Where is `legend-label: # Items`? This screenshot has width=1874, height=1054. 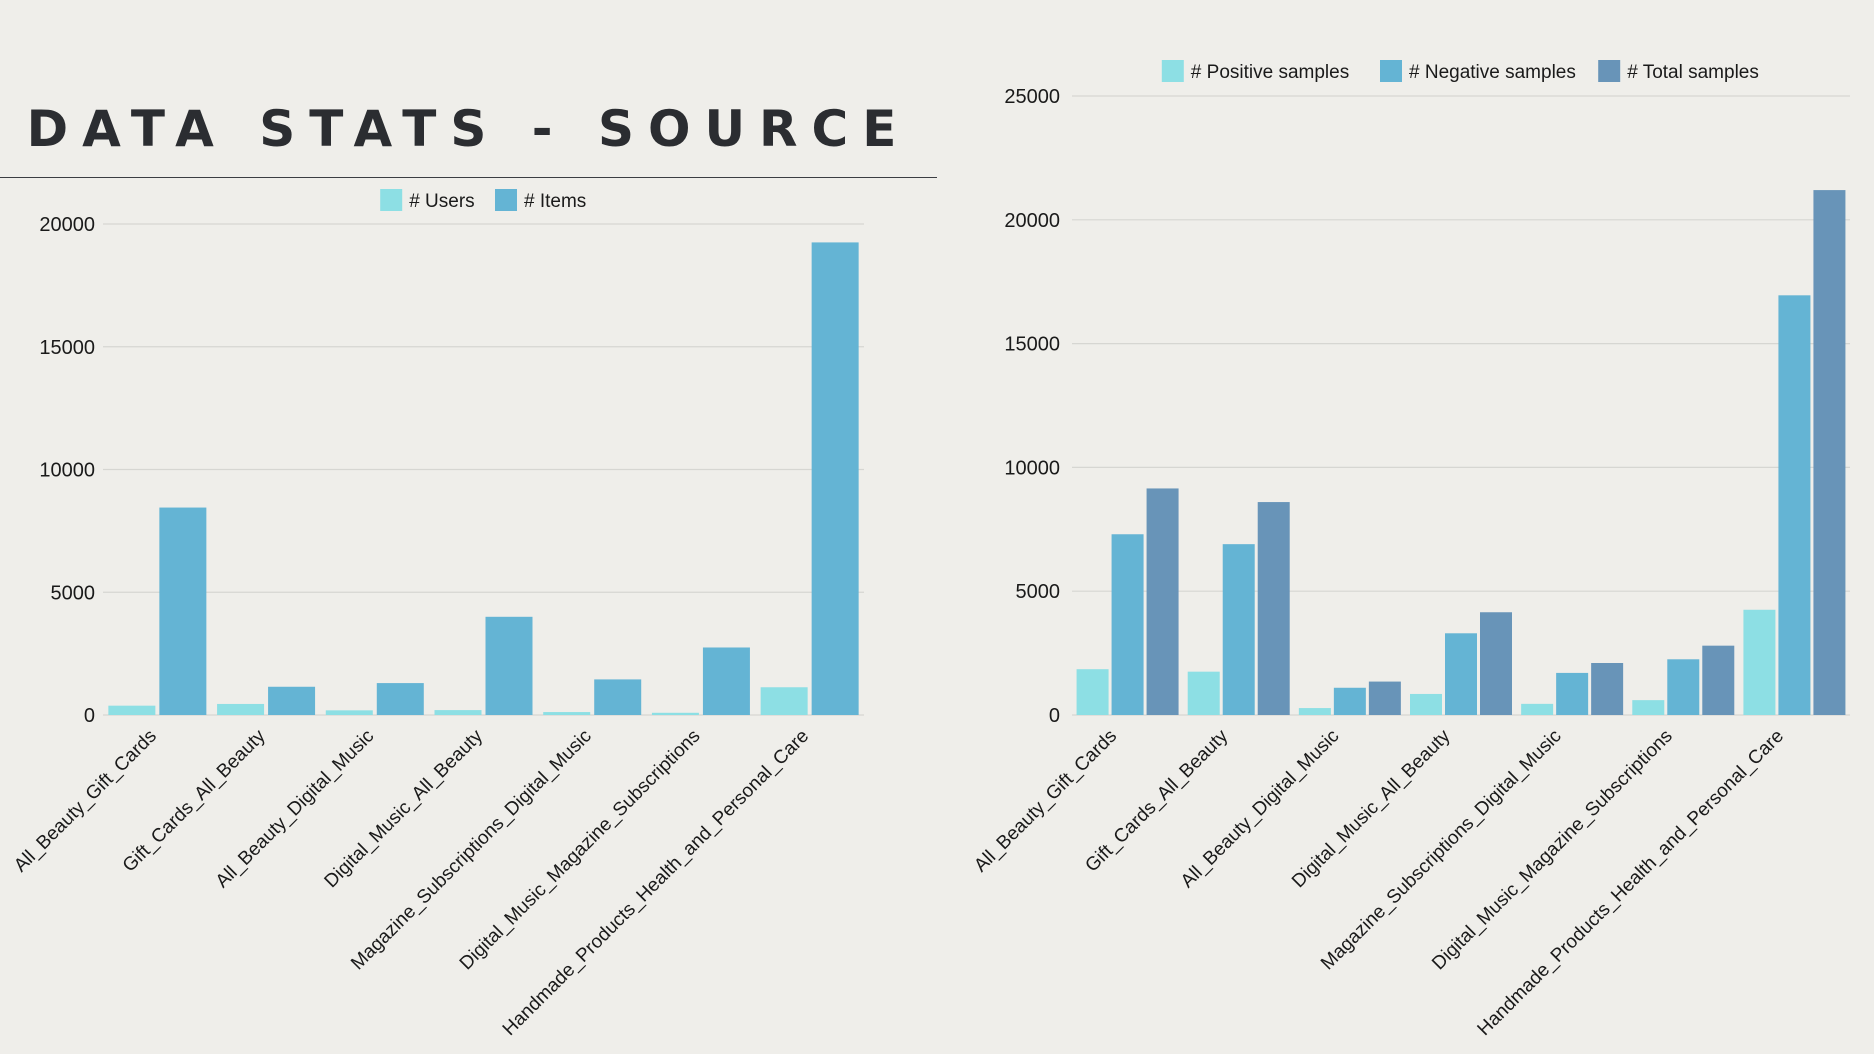
legend-label: # Items is located at coordinates (555, 201).